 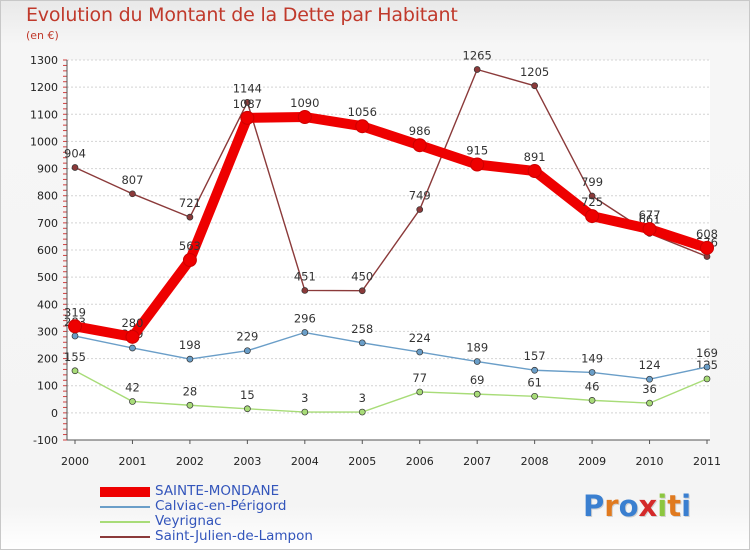 I want to click on x-tick-label: 2002, so click(x=190, y=461).